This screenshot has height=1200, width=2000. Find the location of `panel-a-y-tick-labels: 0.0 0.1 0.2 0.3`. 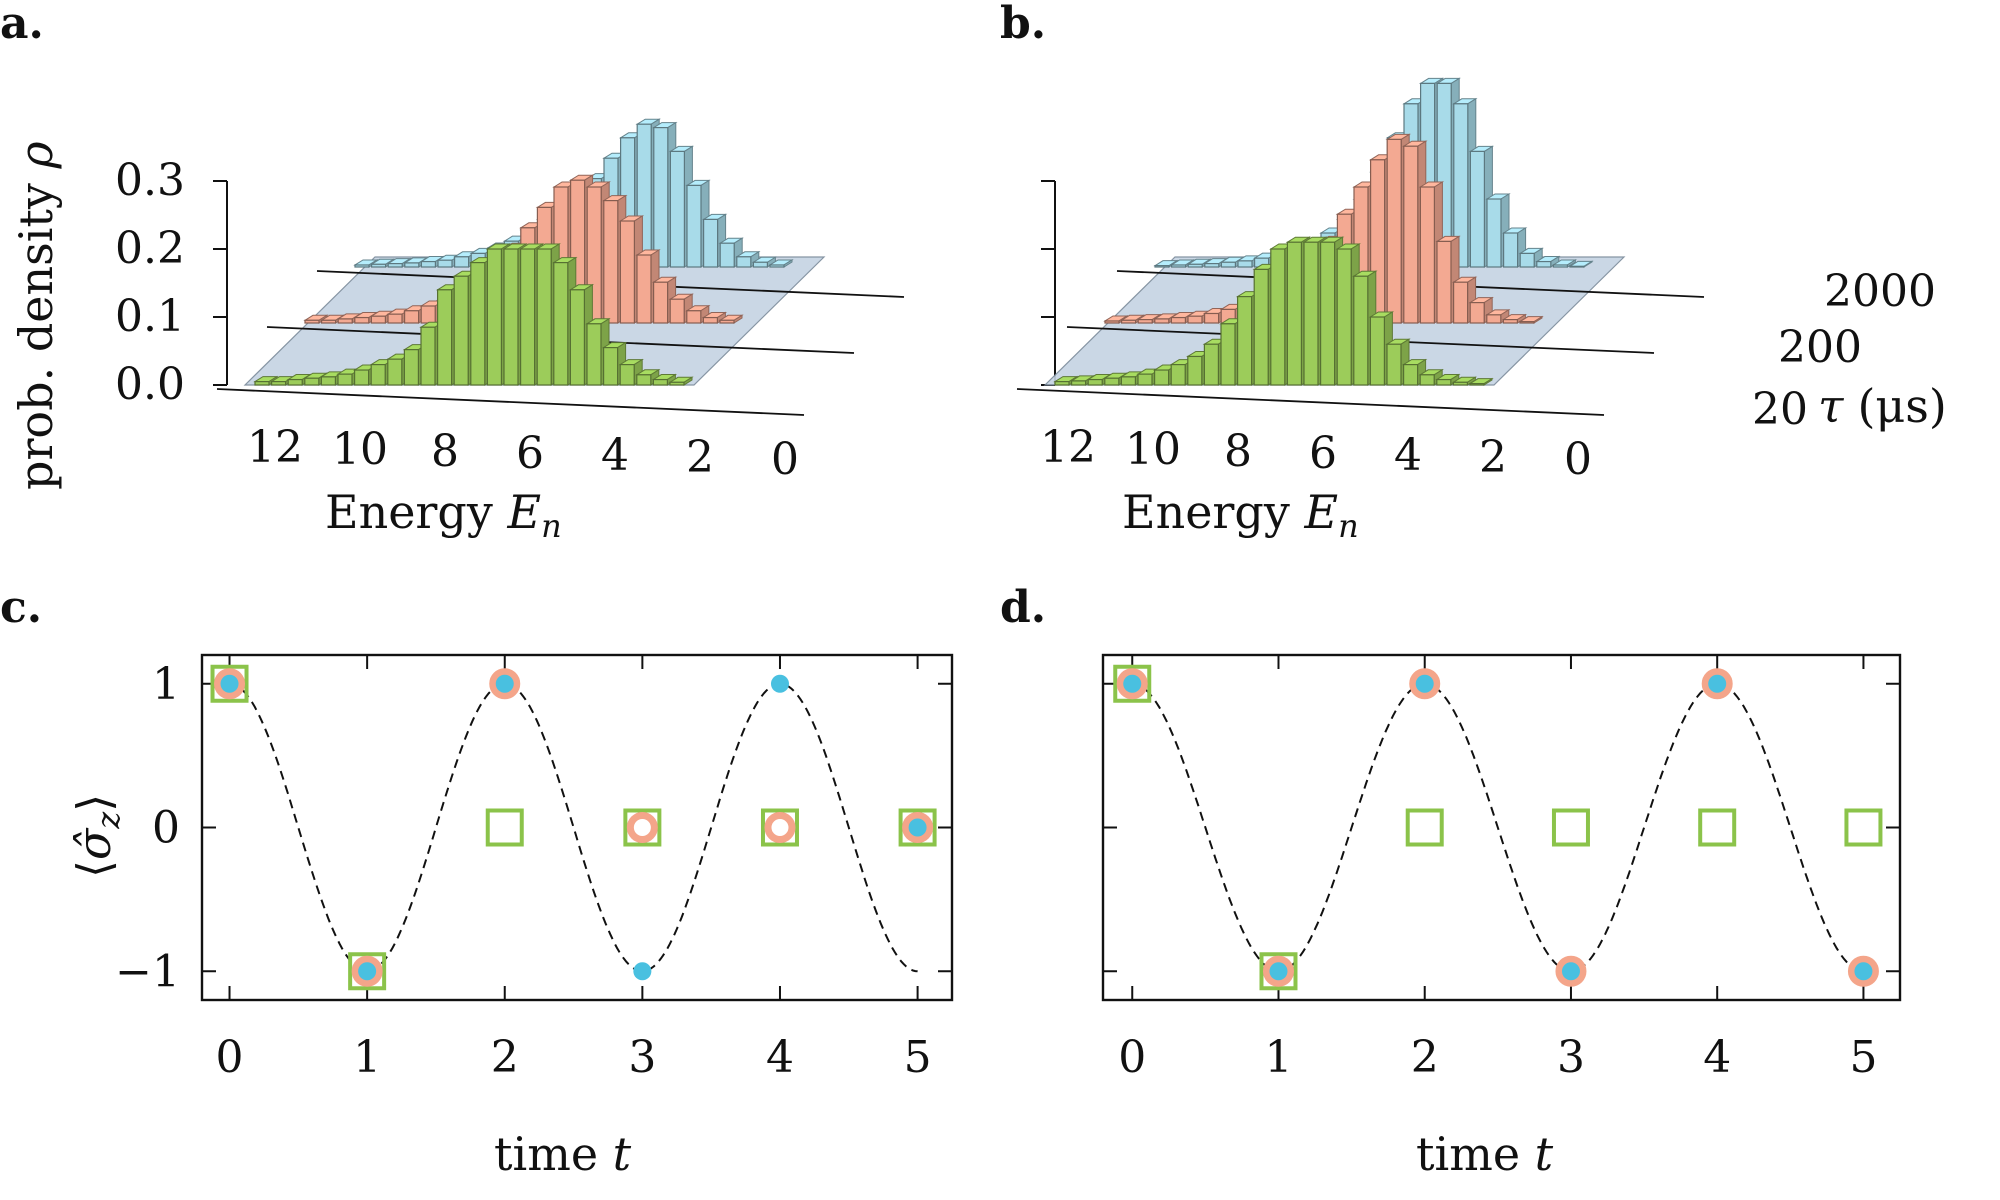

panel-a-y-tick-labels: 0.0 0.1 0.2 0.3 is located at coordinates (150, 282).